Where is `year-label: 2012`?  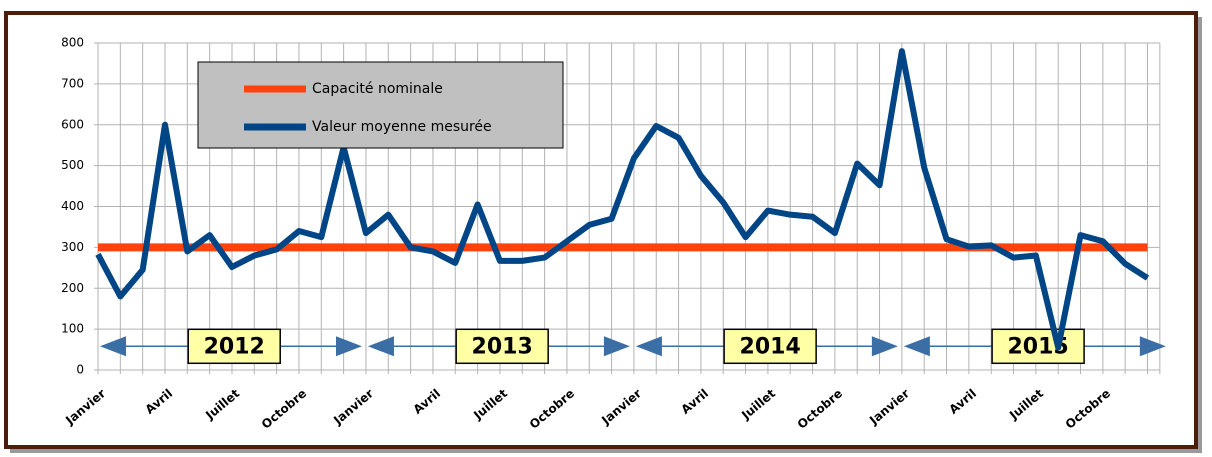 year-label: 2012 is located at coordinates (234, 346).